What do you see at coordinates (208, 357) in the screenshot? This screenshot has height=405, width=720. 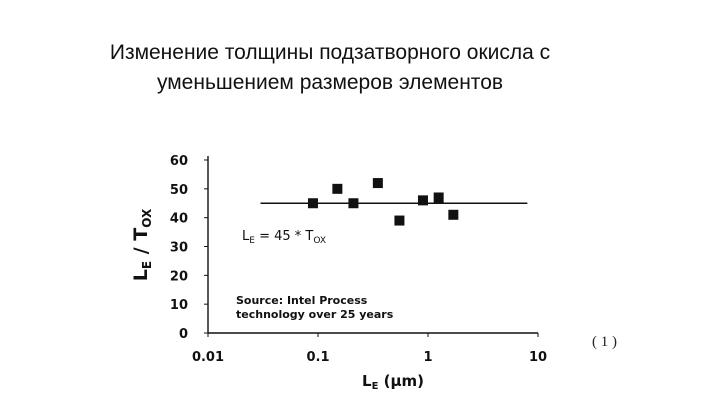 I see `x-tick-label: 0.01` at bounding box center [208, 357].